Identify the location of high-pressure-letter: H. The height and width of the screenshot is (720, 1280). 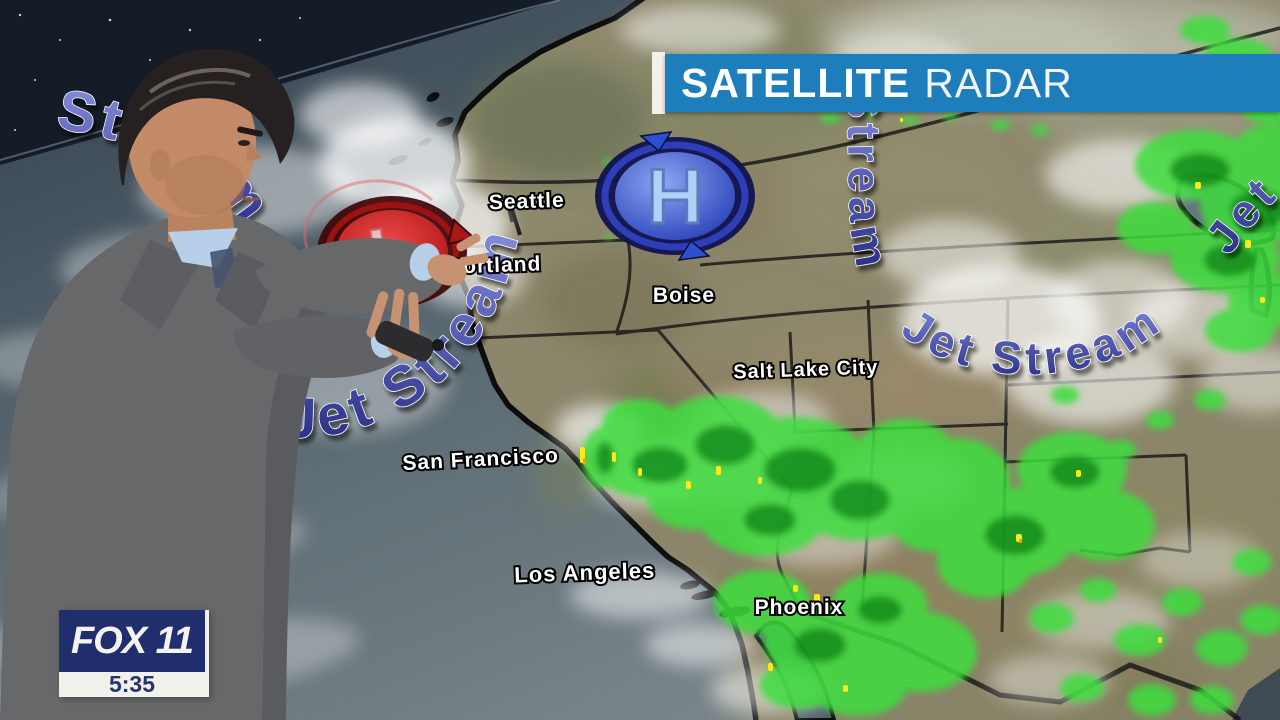
(675, 196).